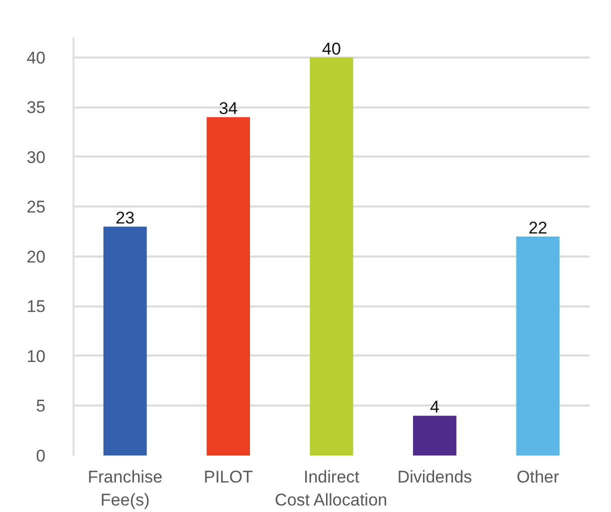  What do you see at coordinates (36, 306) in the screenshot?
I see `y-tick-label: 15` at bounding box center [36, 306].